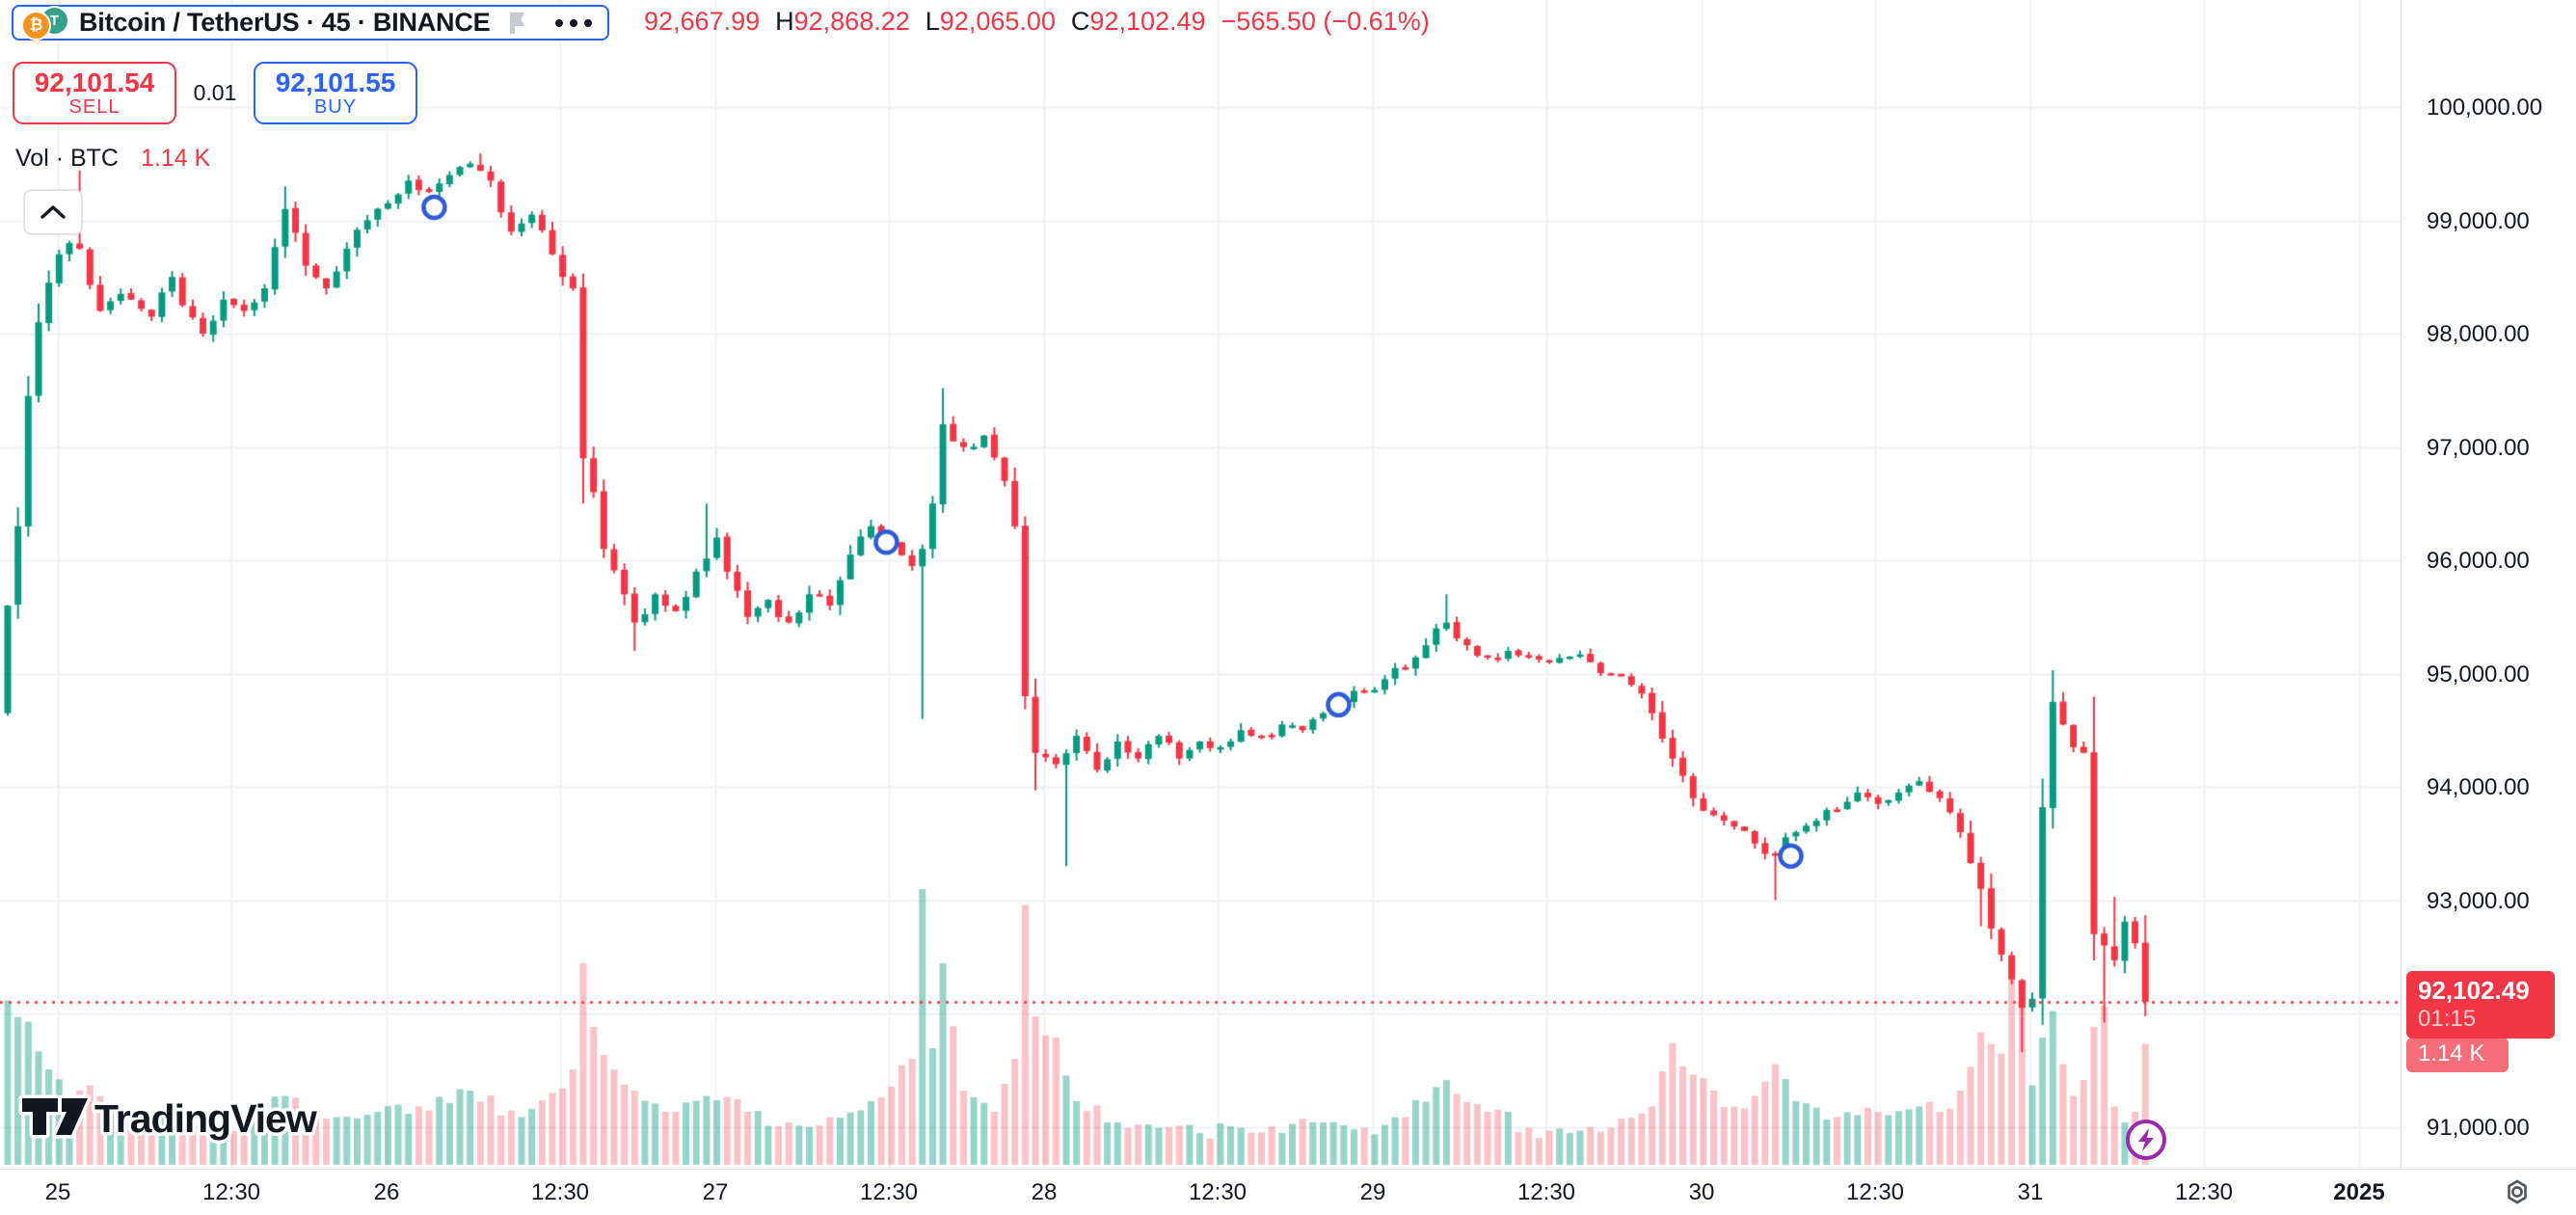 The height and width of the screenshot is (1215, 2576). What do you see at coordinates (933, 21) in the screenshot?
I see `low-label: L` at bounding box center [933, 21].